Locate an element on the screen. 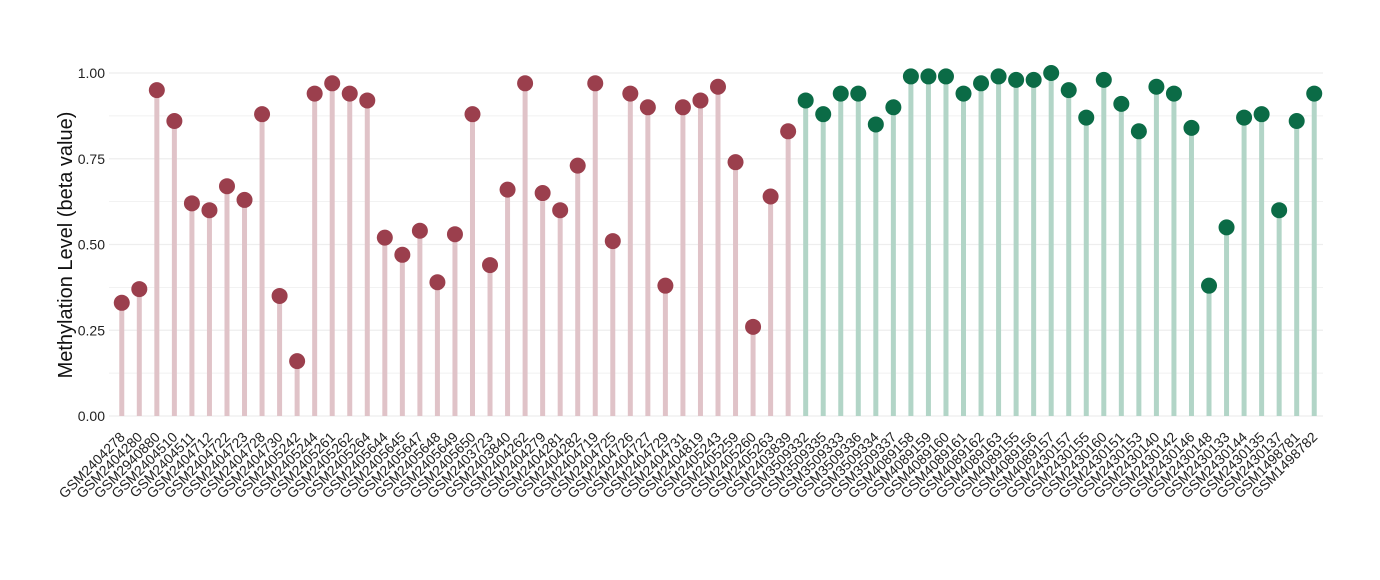 The width and height of the screenshot is (1380, 580). y-axis-ticks: 0.00 0.25 0.50 0.75 1.00 is located at coordinates (91, 244).